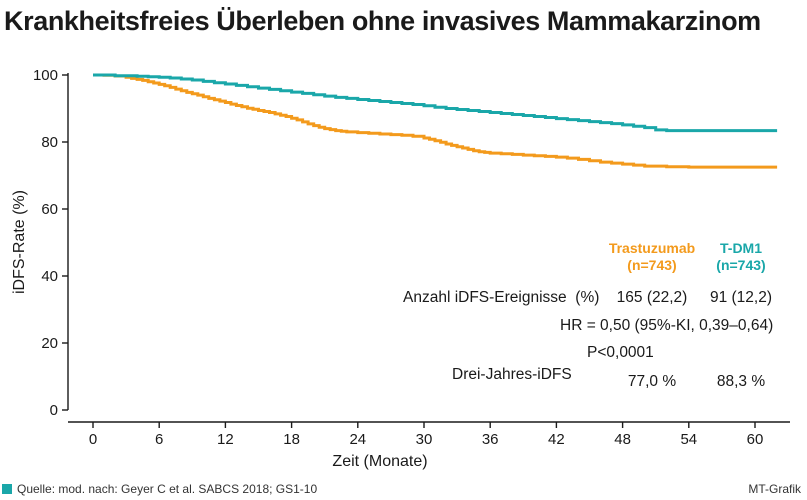 This screenshot has height=500, width=807. I want to click on legend-trastuzumab-label: Trastuzumab, so click(652, 248).